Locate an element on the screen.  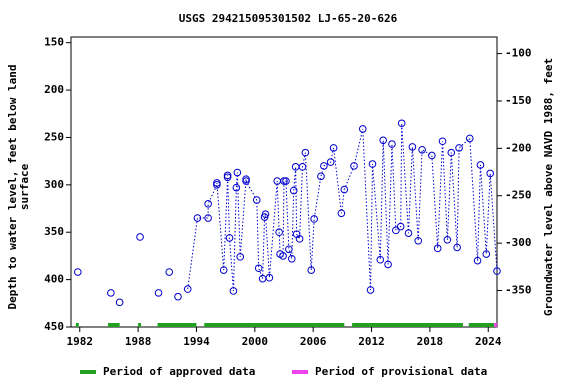
y2-axis-label: Groundwater level above NAVD 1988, feet is located at coordinates (548, 187).